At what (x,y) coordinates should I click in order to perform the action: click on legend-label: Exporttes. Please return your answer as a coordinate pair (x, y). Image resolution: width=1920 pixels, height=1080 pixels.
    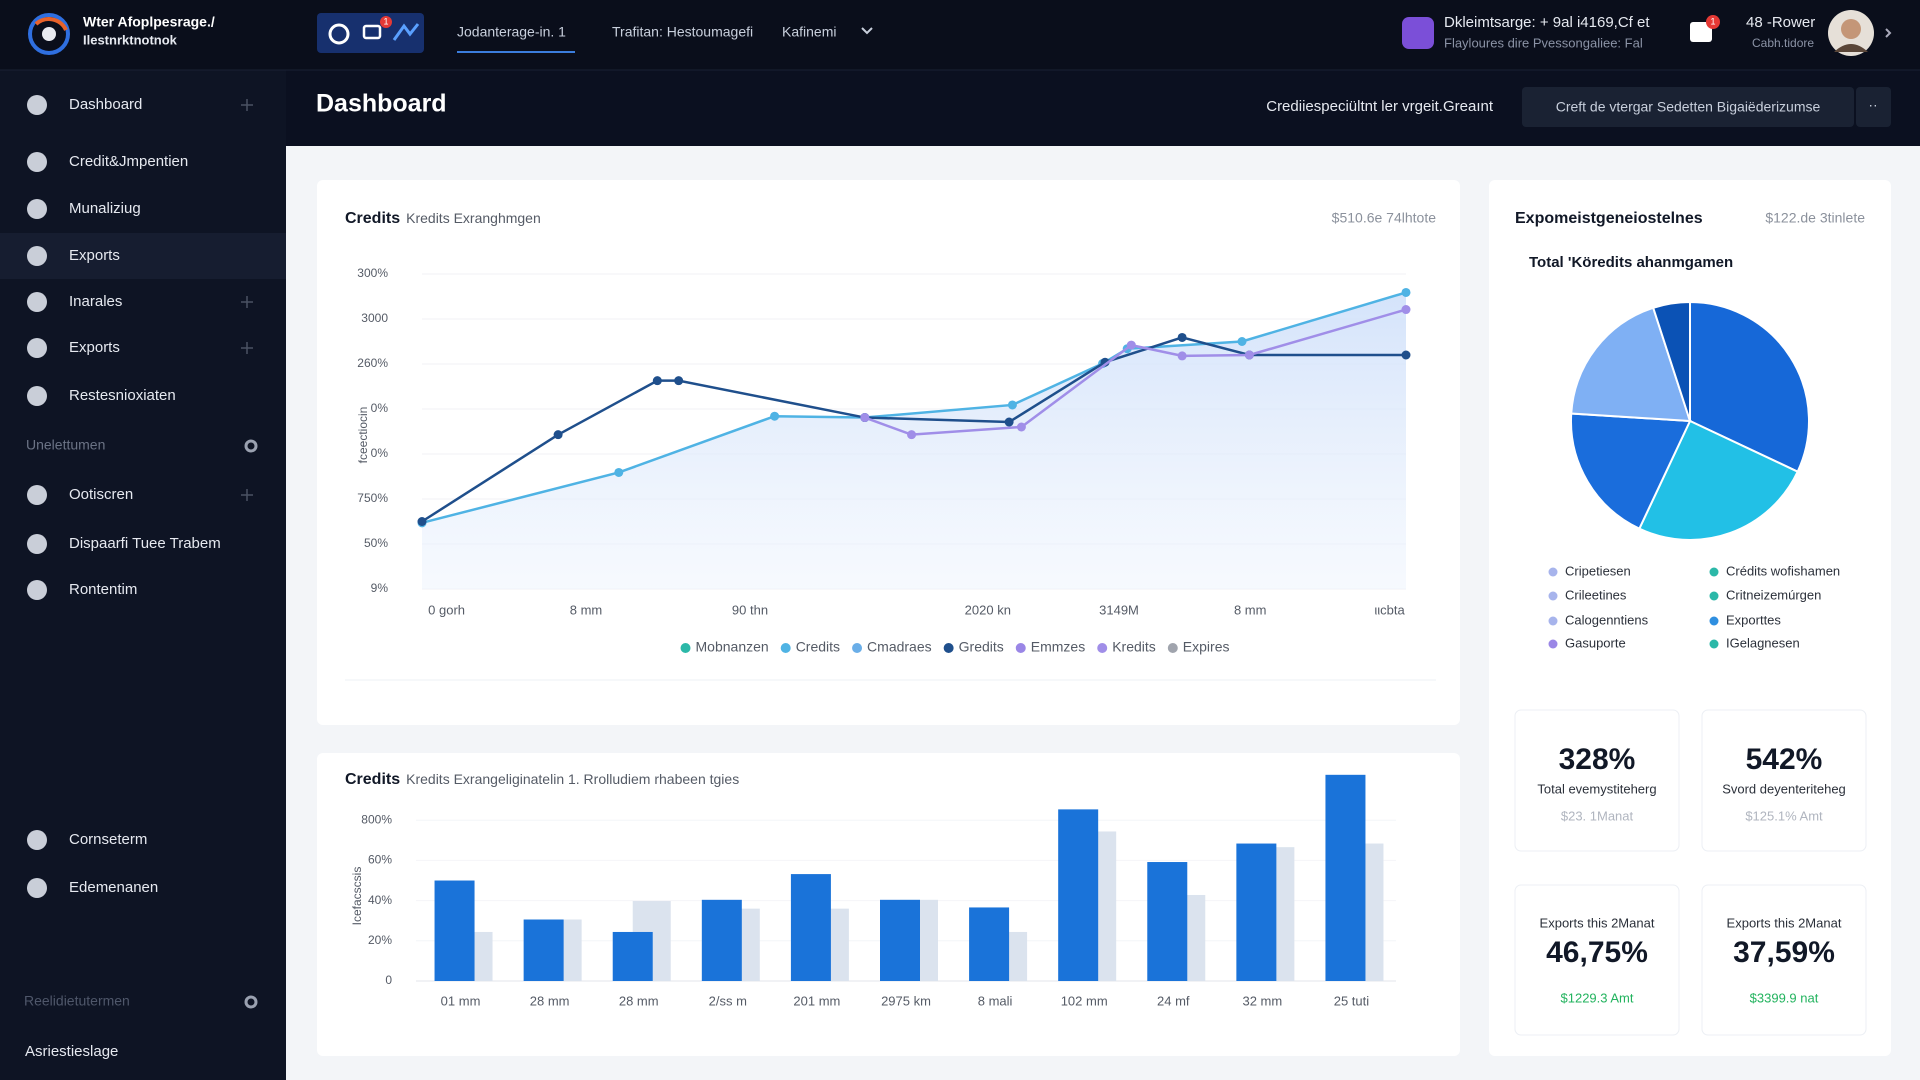
    Looking at the image, I should click on (1753, 619).